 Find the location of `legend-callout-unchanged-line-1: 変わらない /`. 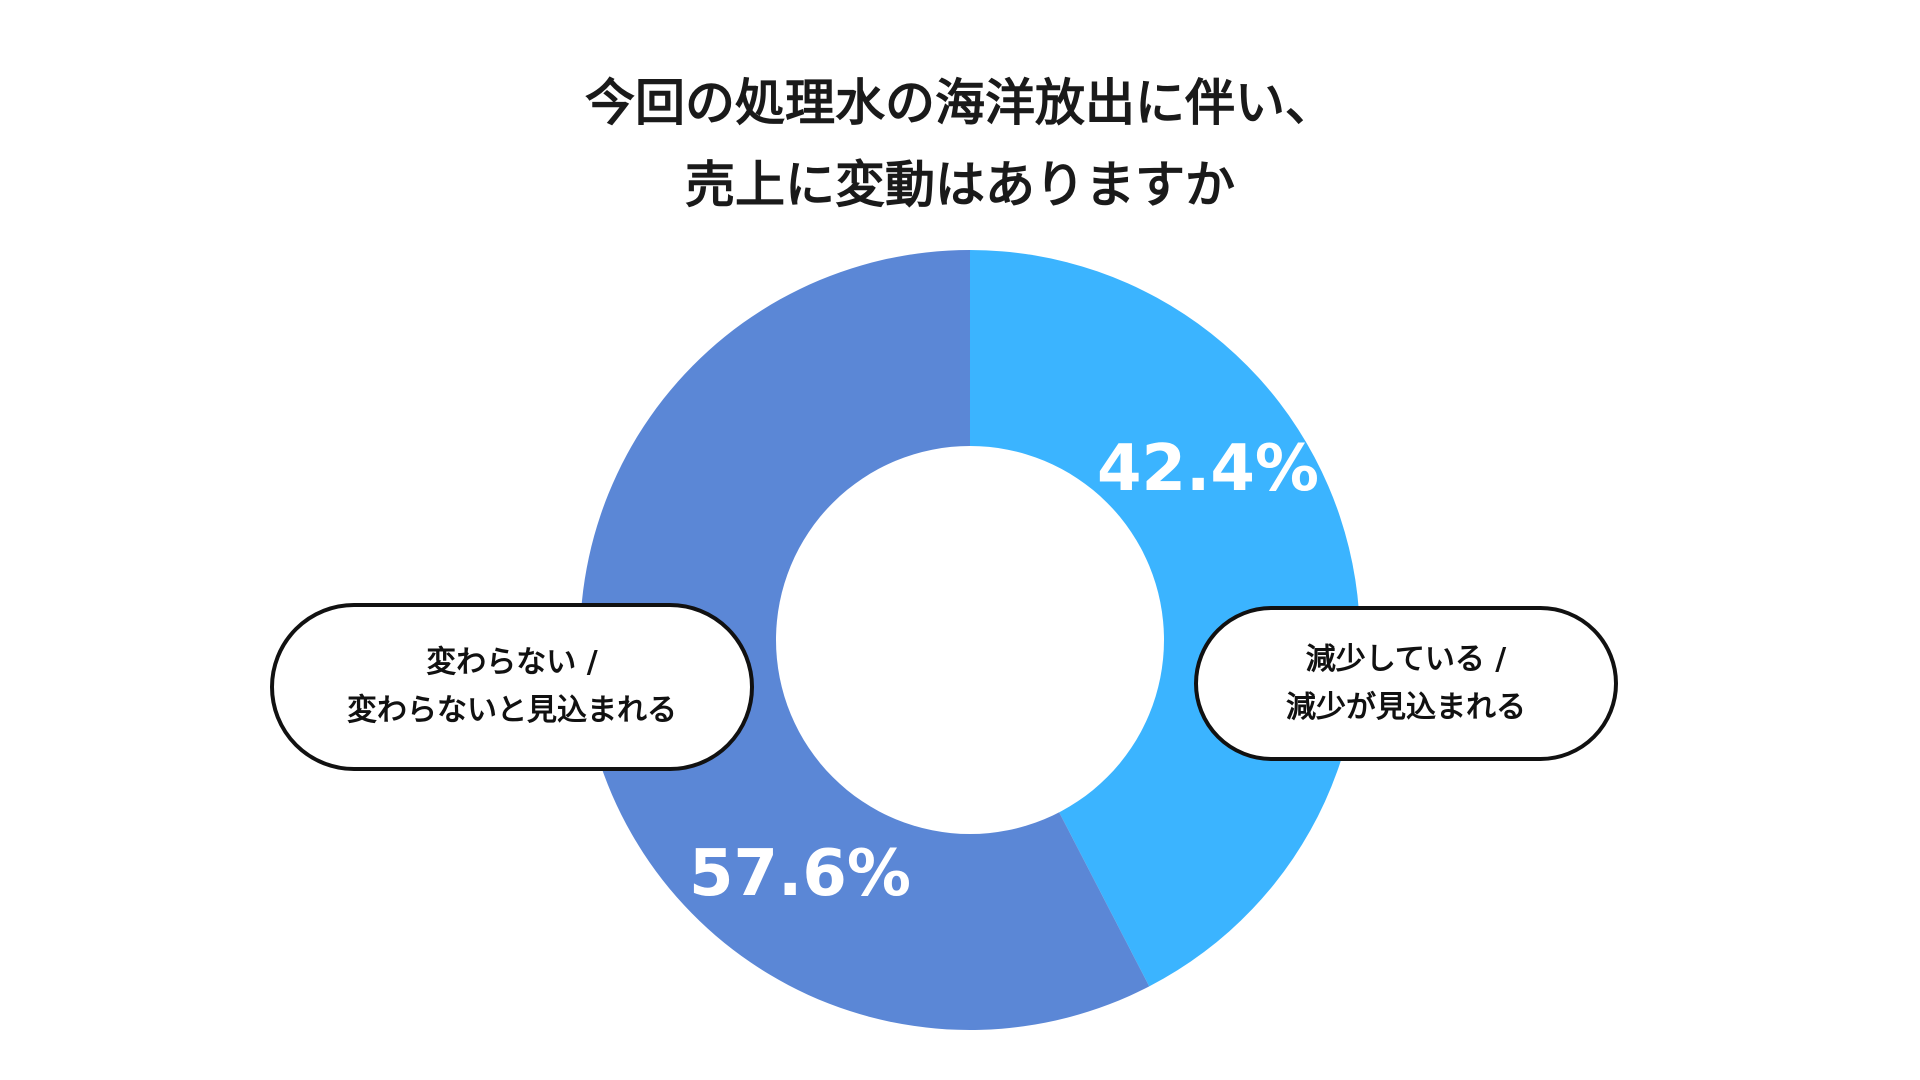

legend-callout-unchanged-line-1: 変わらない / is located at coordinates (512, 662).